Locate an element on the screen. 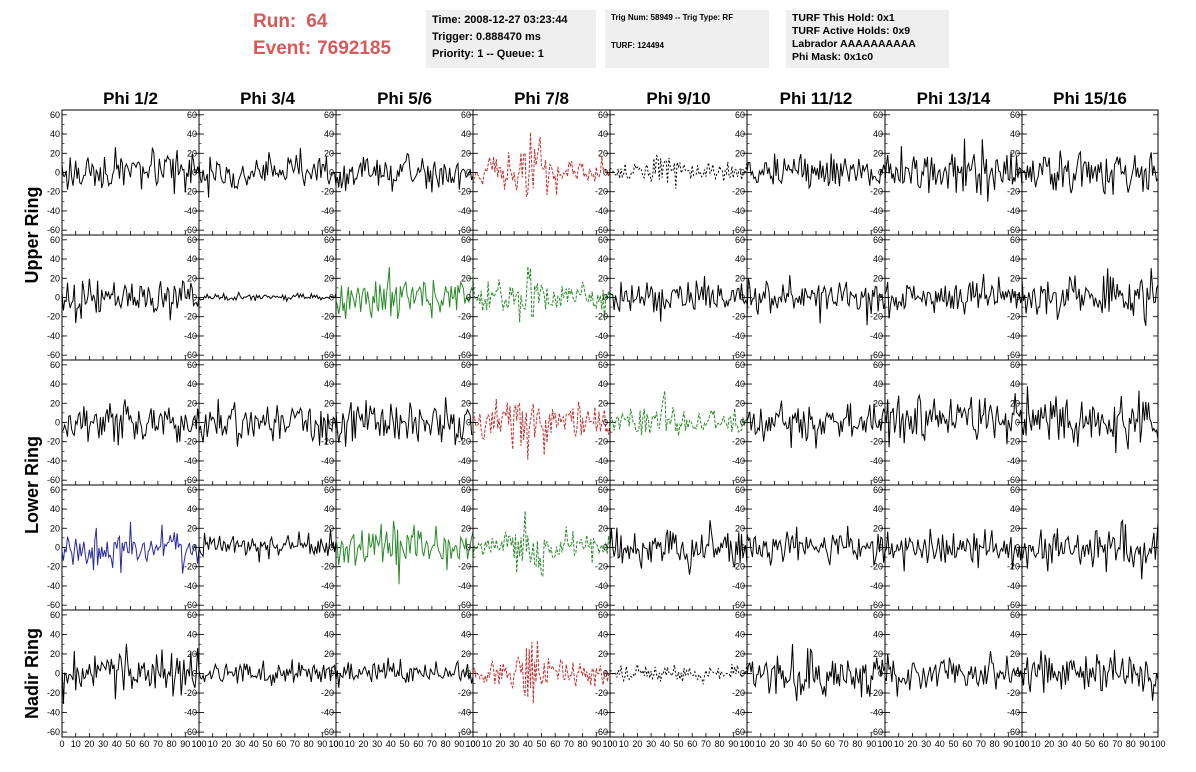  column-header: Phi 13/14 is located at coordinates (954, 98).